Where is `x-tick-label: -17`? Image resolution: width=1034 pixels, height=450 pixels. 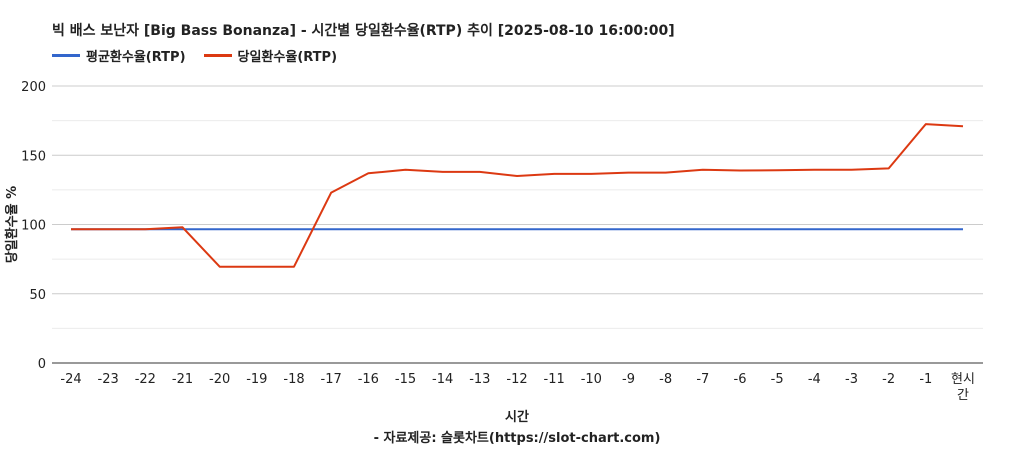 x-tick-label: -17 is located at coordinates (331, 379).